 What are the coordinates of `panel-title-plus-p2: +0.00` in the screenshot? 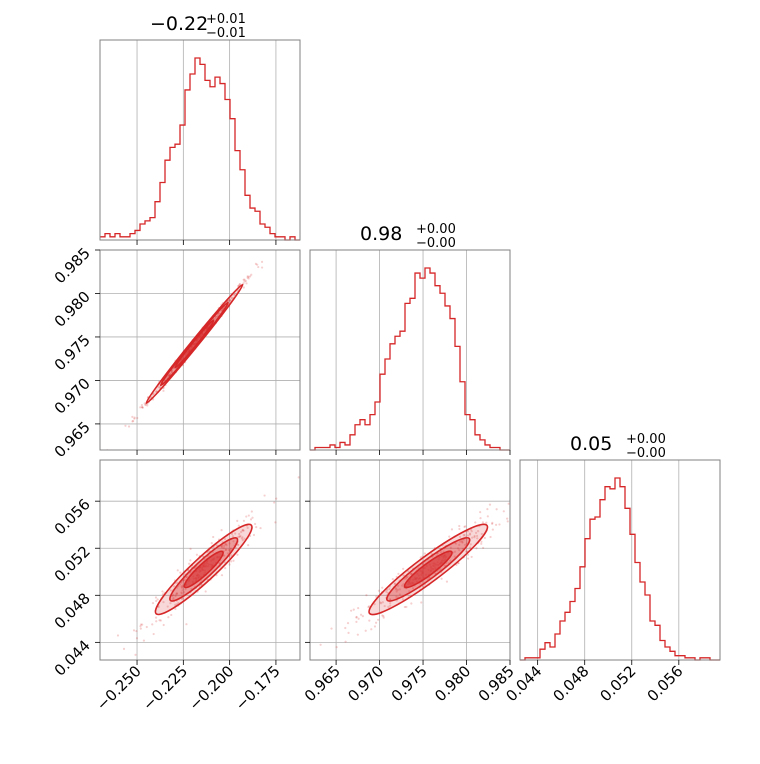 It's located at (436, 229).